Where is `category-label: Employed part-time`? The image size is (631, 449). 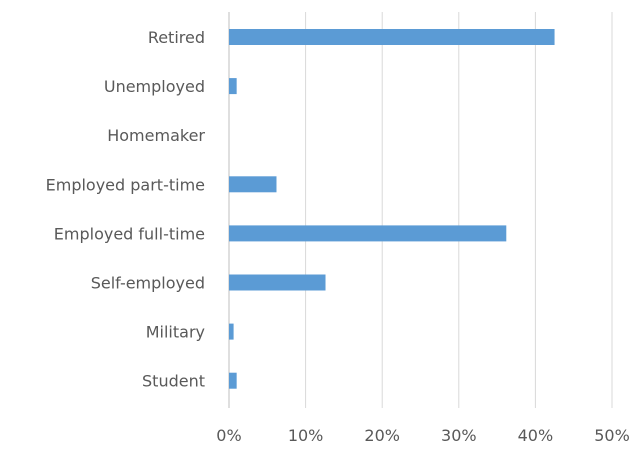
category-label: Employed part-time is located at coordinates (125, 184).